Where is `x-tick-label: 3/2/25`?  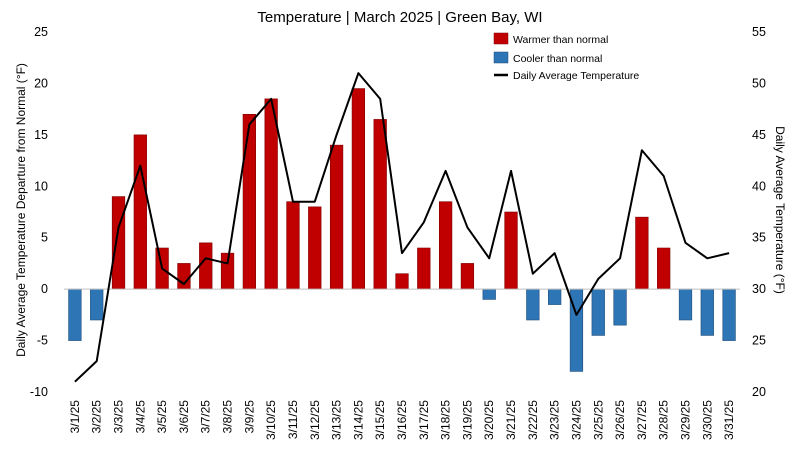 x-tick-label: 3/2/25 is located at coordinates (97, 417).